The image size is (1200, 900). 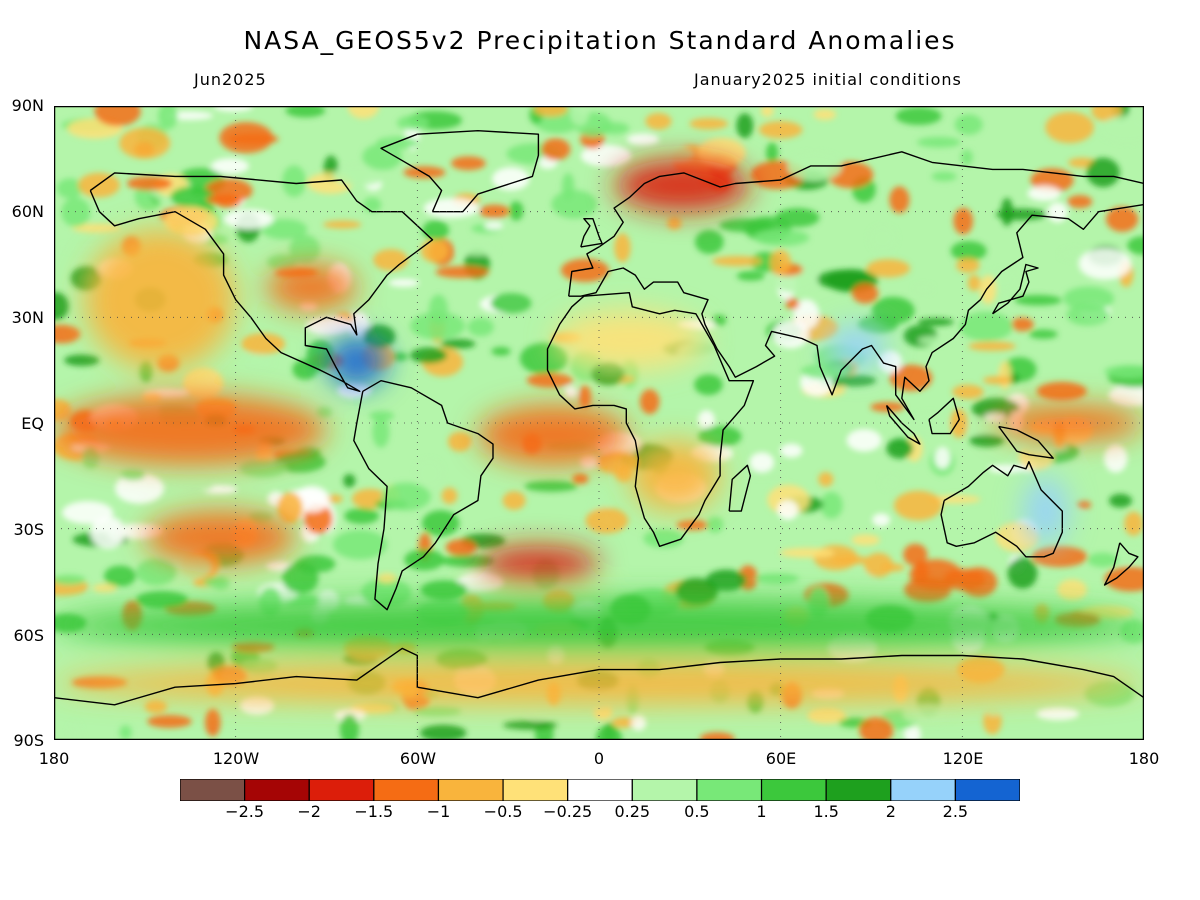 I want to click on lat-tick-90n: 90N, so click(x=27, y=105).